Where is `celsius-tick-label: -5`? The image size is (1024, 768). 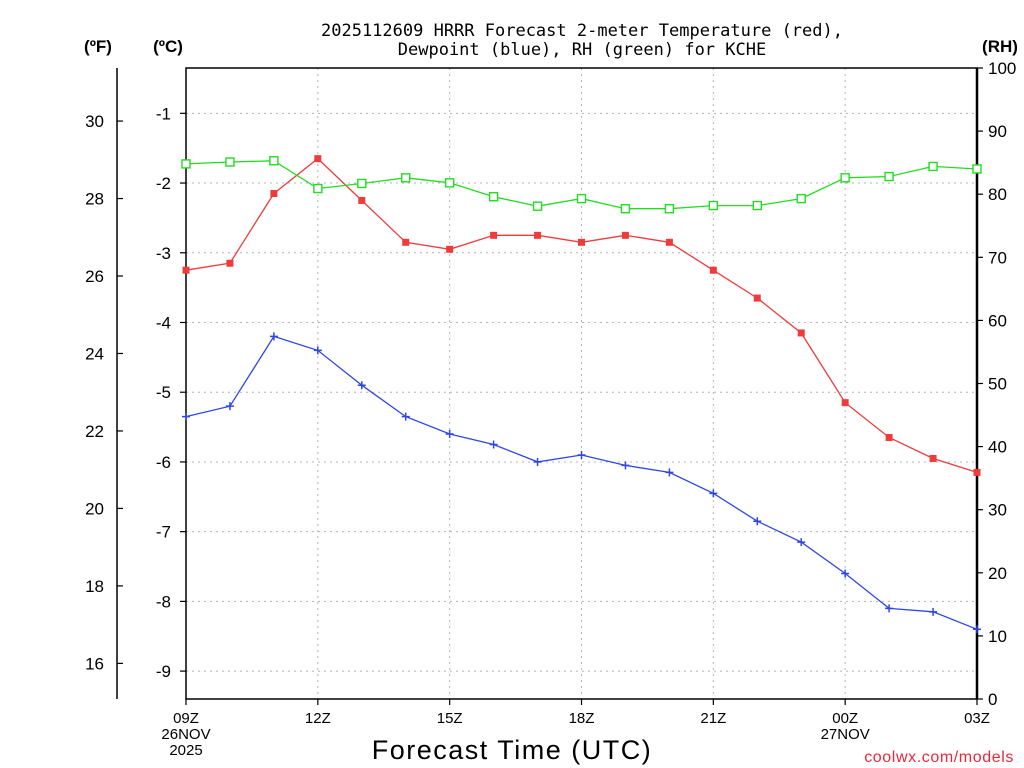
celsius-tick-label: -5 is located at coordinates (163, 392).